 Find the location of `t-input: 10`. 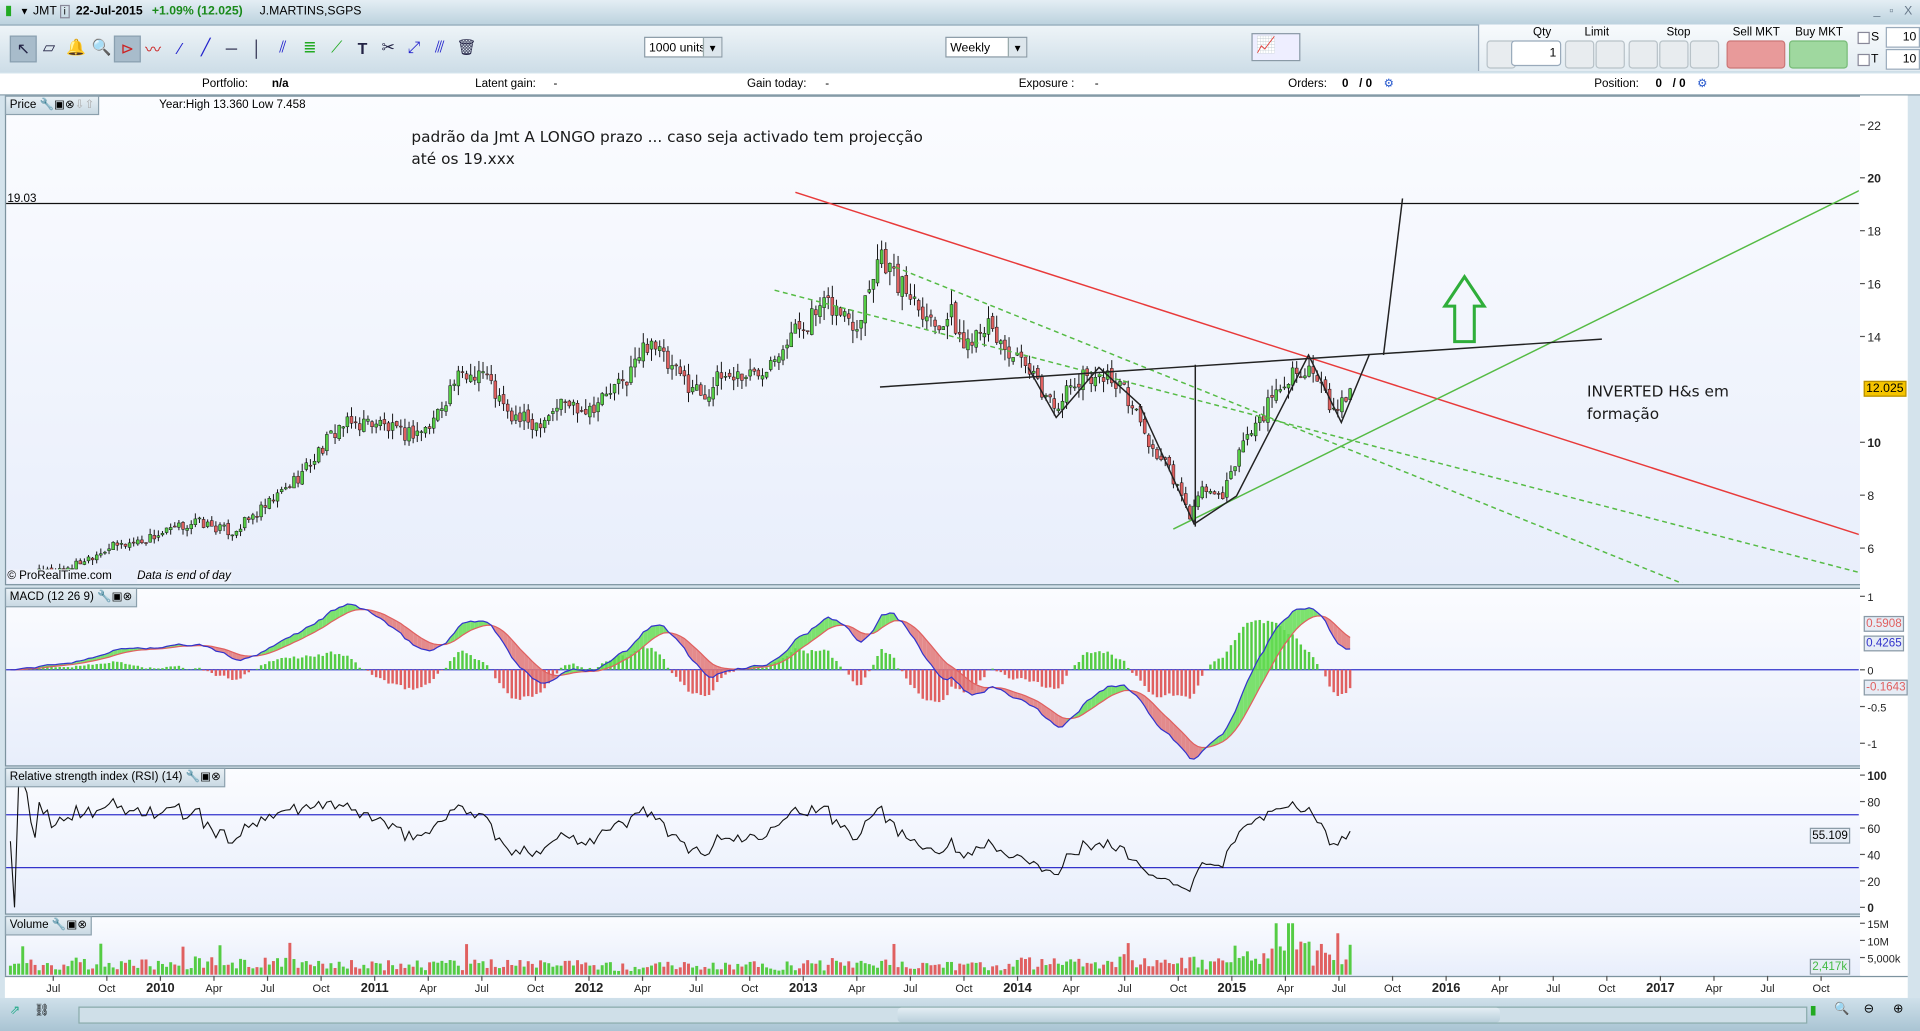

t-input: 10 is located at coordinates (1902, 59).